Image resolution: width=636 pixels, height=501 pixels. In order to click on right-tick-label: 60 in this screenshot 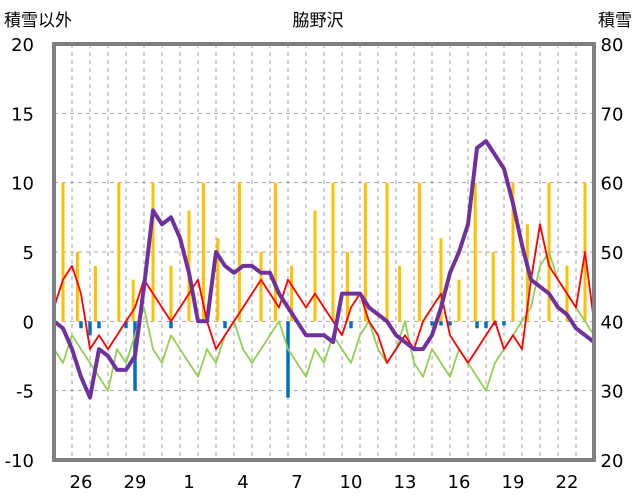, I will do `click(612, 184)`.